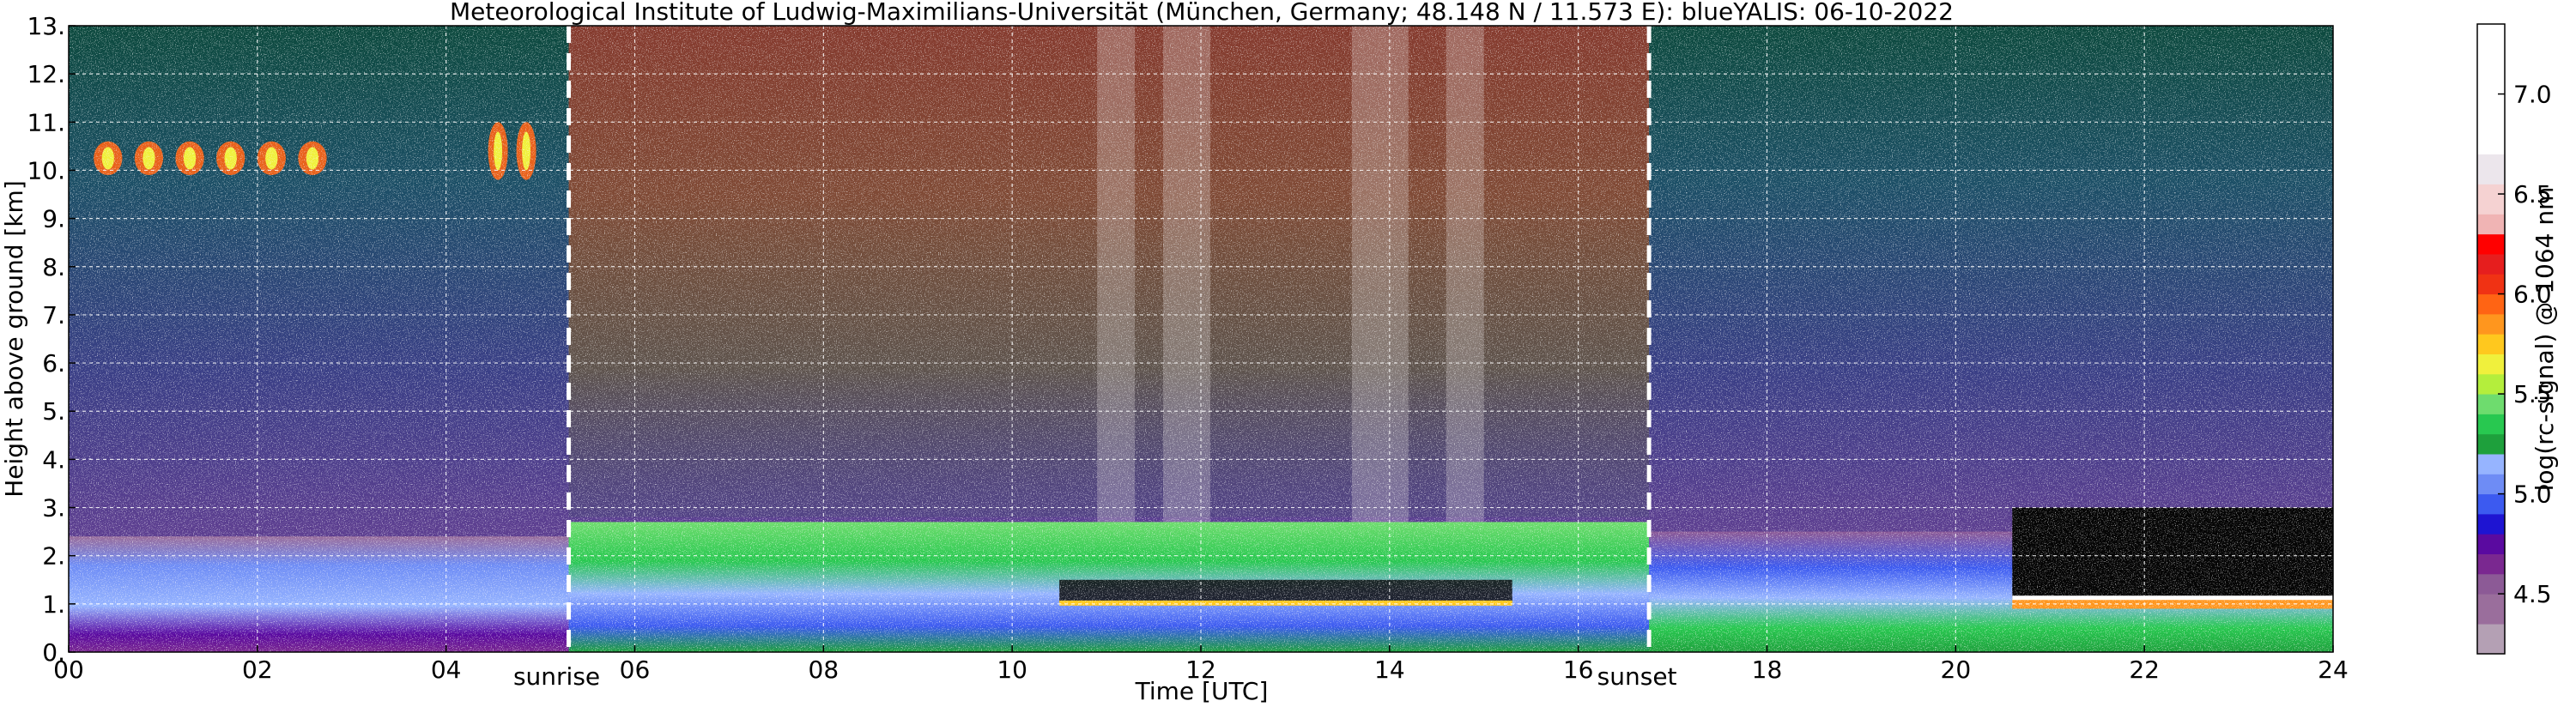 Image resolution: width=2576 pixels, height=707 pixels. Describe the element at coordinates (53, 363) in the screenshot. I see `y-tick-label: 6.` at that location.